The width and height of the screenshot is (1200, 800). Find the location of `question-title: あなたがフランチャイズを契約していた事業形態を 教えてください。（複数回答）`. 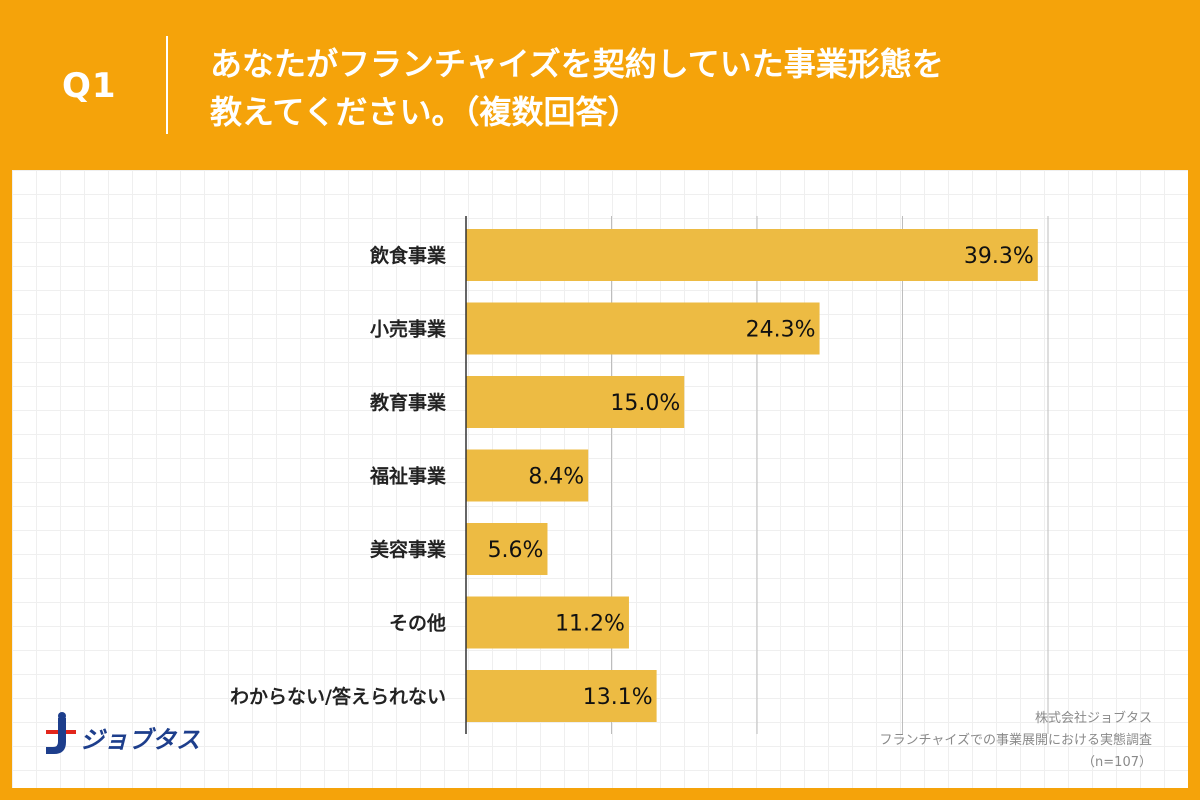

question-title: あなたがフランチャイズを契約していた事業形態を 教えてください。（複数回答） is located at coordinates (660, 88).